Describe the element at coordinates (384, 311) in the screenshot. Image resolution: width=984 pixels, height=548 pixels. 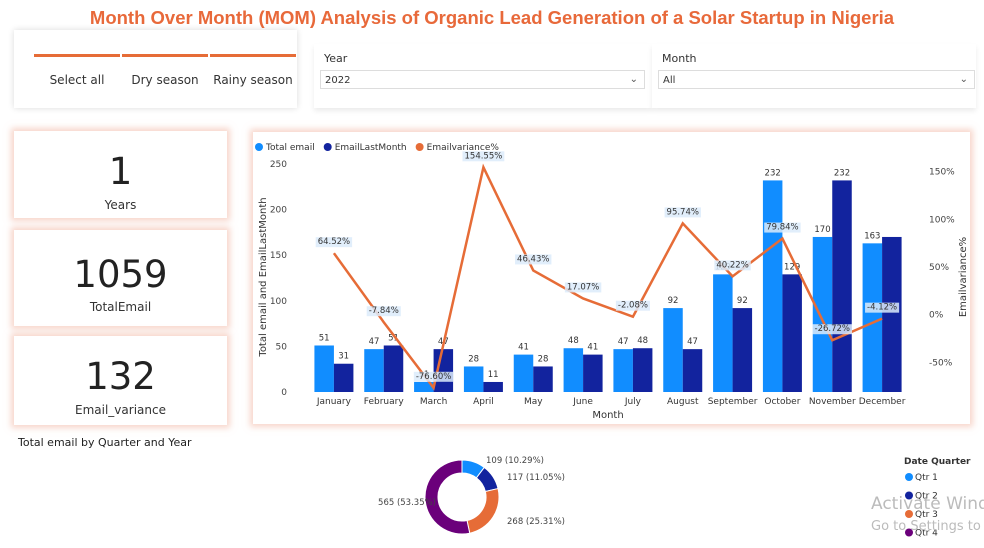
I see `data-label: -7.84%` at that location.